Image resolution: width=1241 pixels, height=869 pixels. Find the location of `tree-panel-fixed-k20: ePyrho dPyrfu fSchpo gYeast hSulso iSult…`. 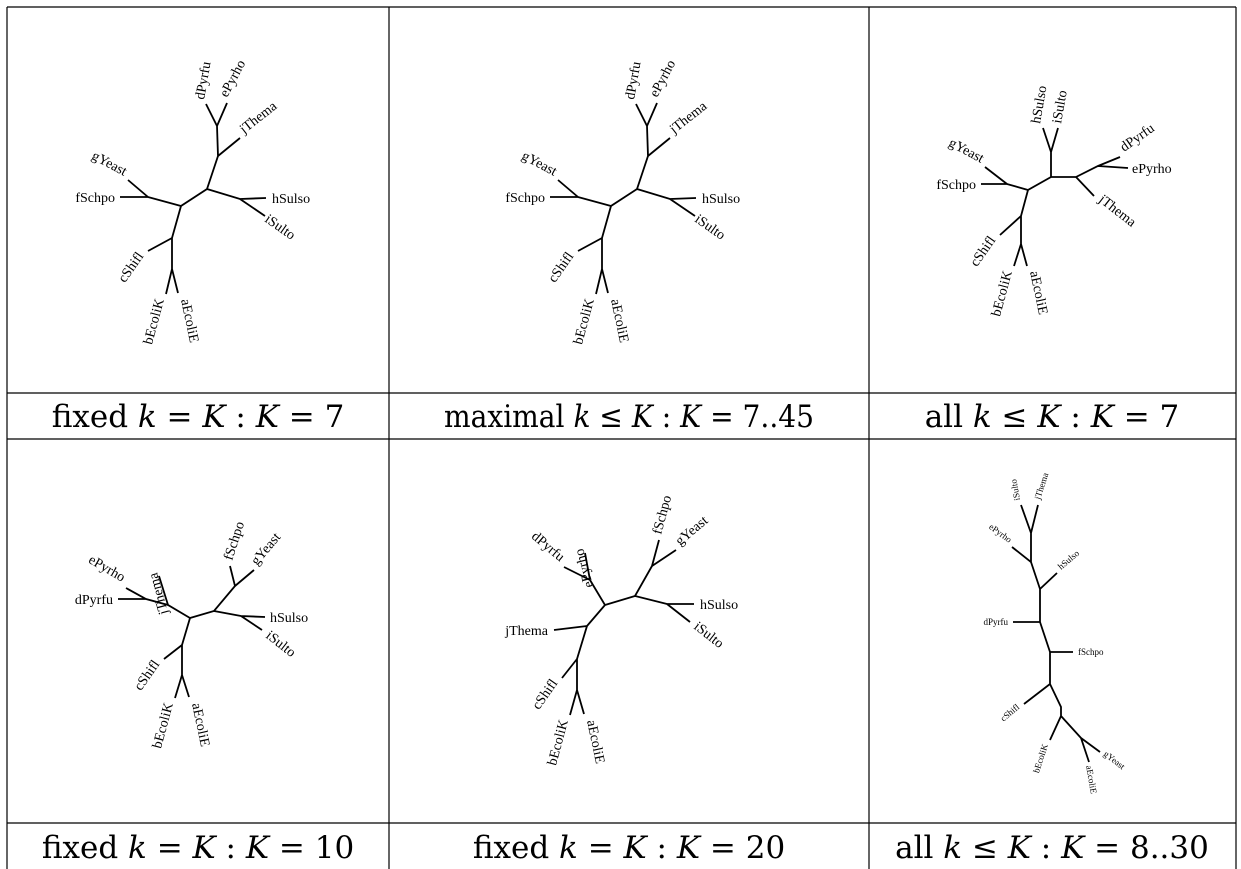

tree-panel-fixed-k20: ePyrho dPyrfu fSchpo gYeast hSulso iSult… is located at coordinates (621, 630).